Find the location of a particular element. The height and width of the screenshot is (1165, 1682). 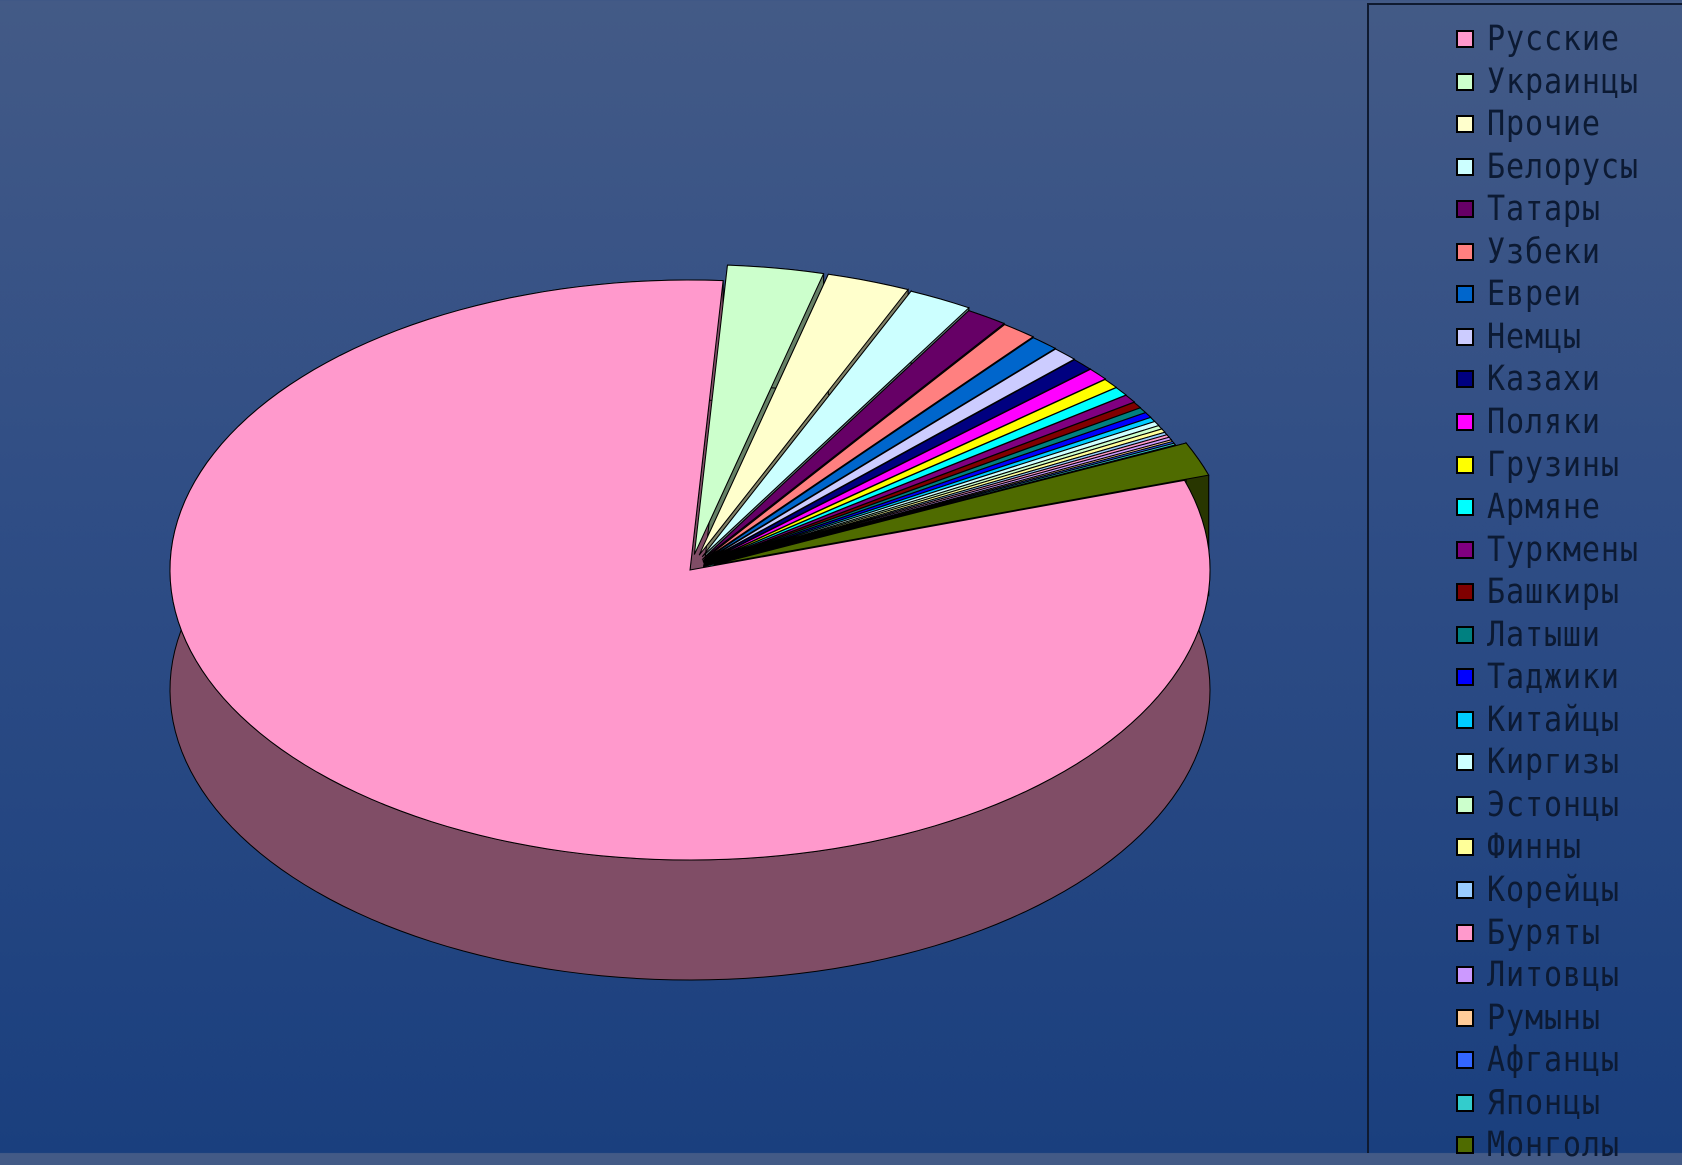

legend-item: Таджики is located at coordinates (1549, 677).